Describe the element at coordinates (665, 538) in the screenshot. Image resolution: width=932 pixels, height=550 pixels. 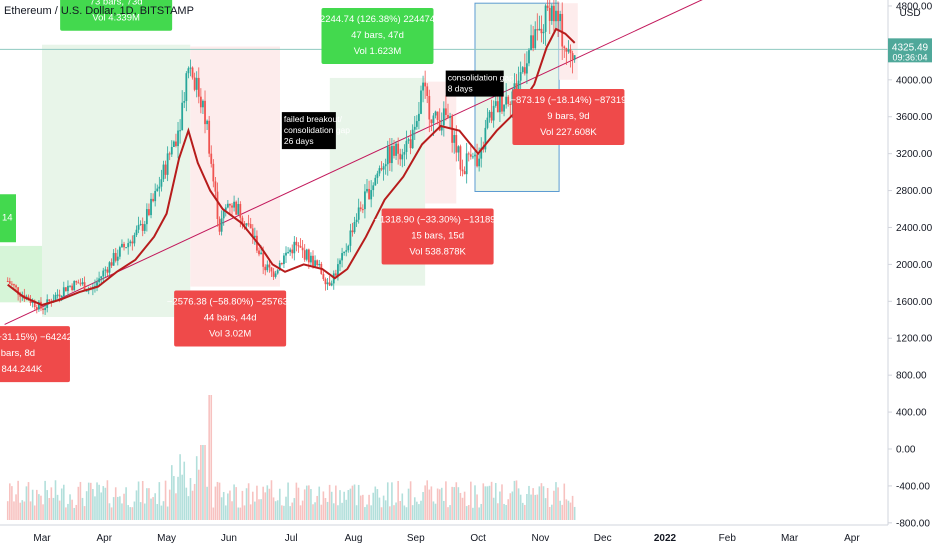
I see `x-tick-label-10: 2022` at that location.